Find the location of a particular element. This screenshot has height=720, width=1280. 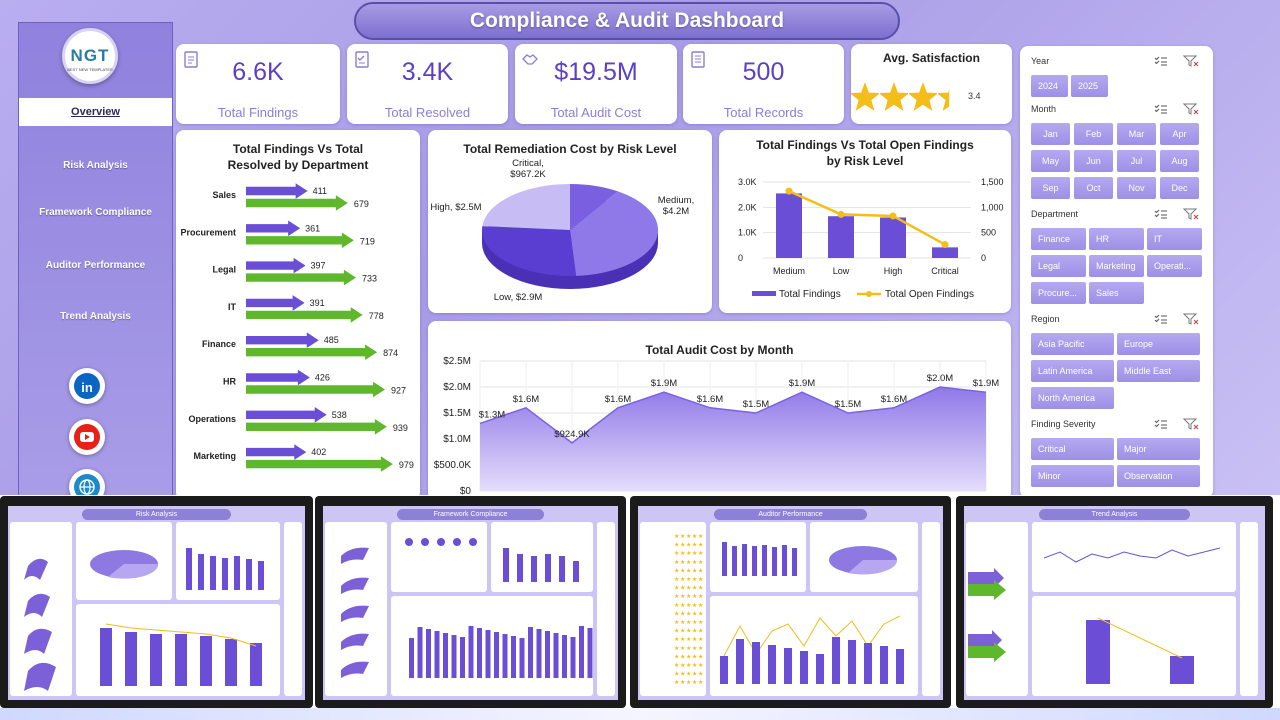

nav-framework-compliance: Framework Compliance is located at coordinates (95, 212).